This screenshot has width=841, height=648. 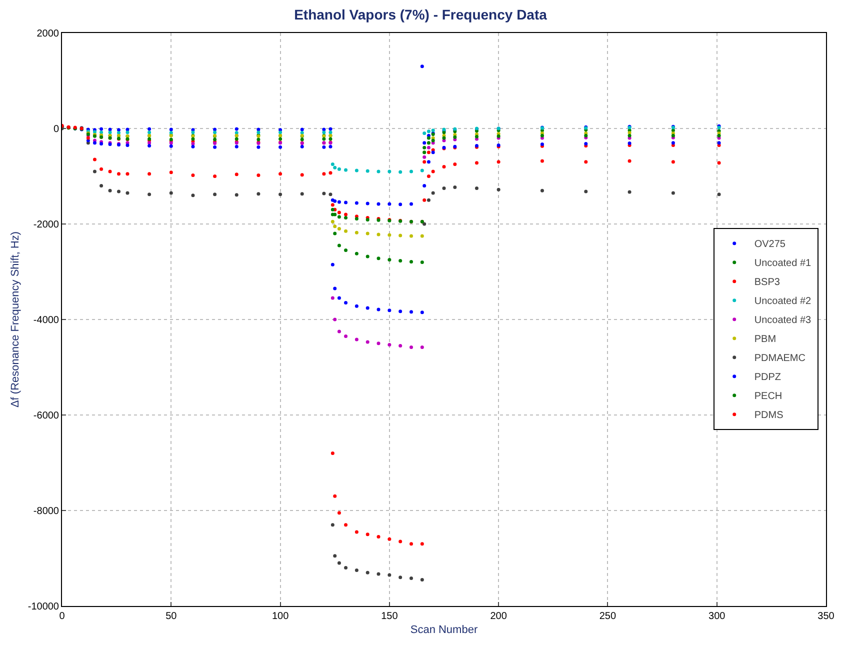 What do you see at coordinates (767, 282) in the screenshot?
I see `legend-label: BSP3` at bounding box center [767, 282].